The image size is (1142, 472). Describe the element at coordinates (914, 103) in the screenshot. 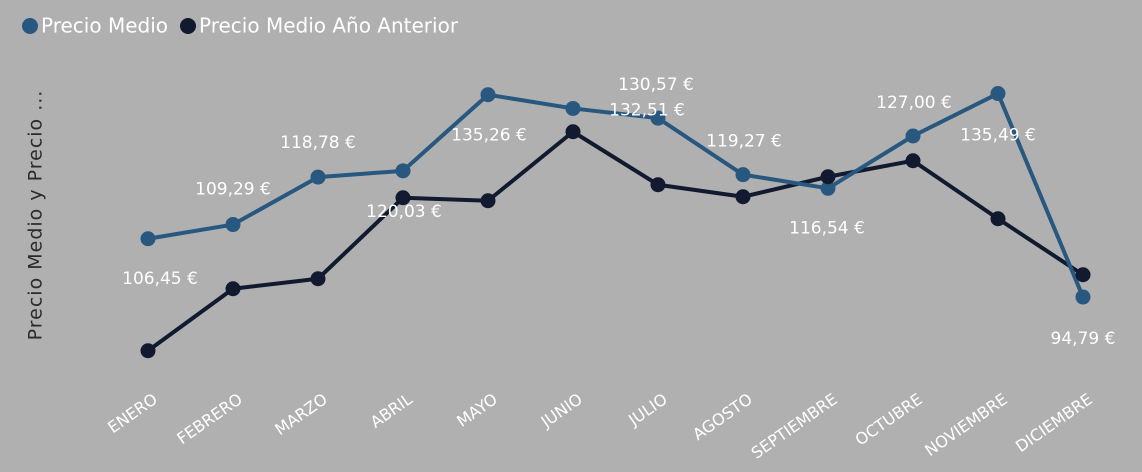

I see `data-label: 127,00 €` at that location.